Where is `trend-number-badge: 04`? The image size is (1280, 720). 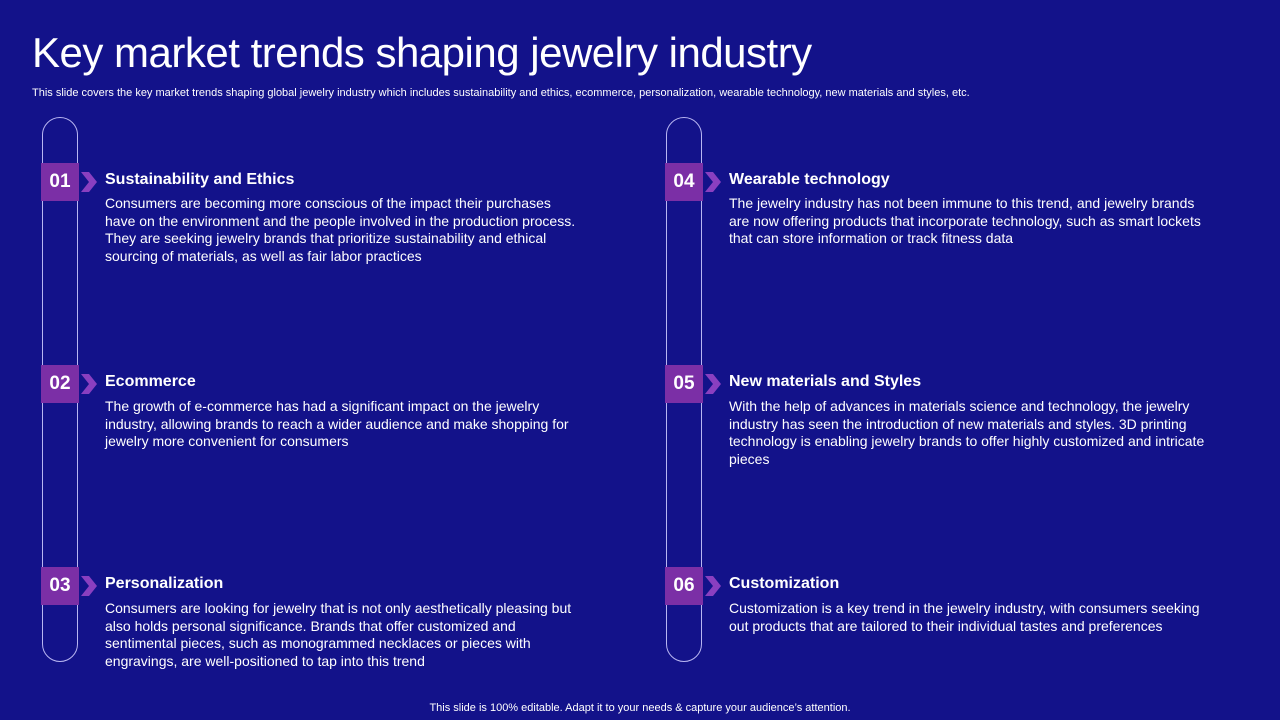
trend-number-badge: 04 is located at coordinates (684, 182).